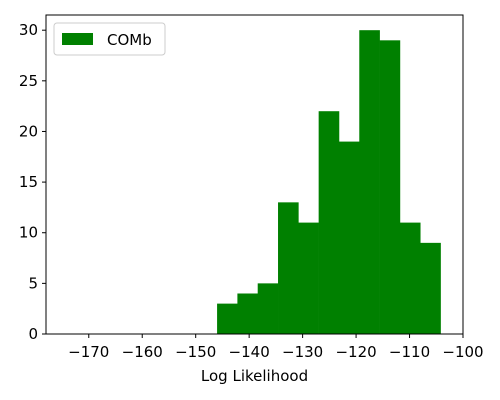  What do you see at coordinates (302, 352) in the screenshot?
I see `x-tick-label: −130` at bounding box center [302, 352].